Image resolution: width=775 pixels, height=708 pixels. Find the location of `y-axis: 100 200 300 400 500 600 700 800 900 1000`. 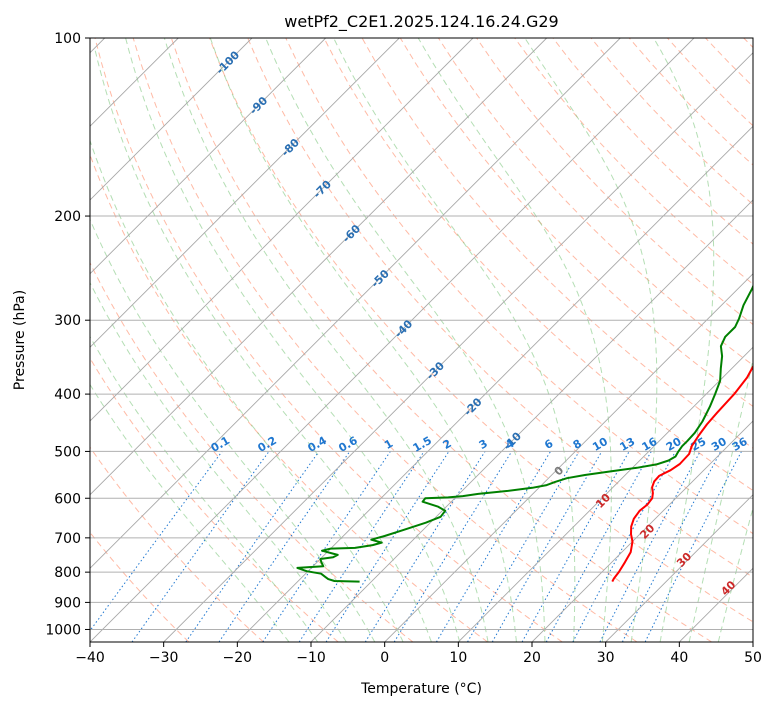

y-axis: 100 200 300 400 500 600 700 800 900 1000 is located at coordinates (67, 334).